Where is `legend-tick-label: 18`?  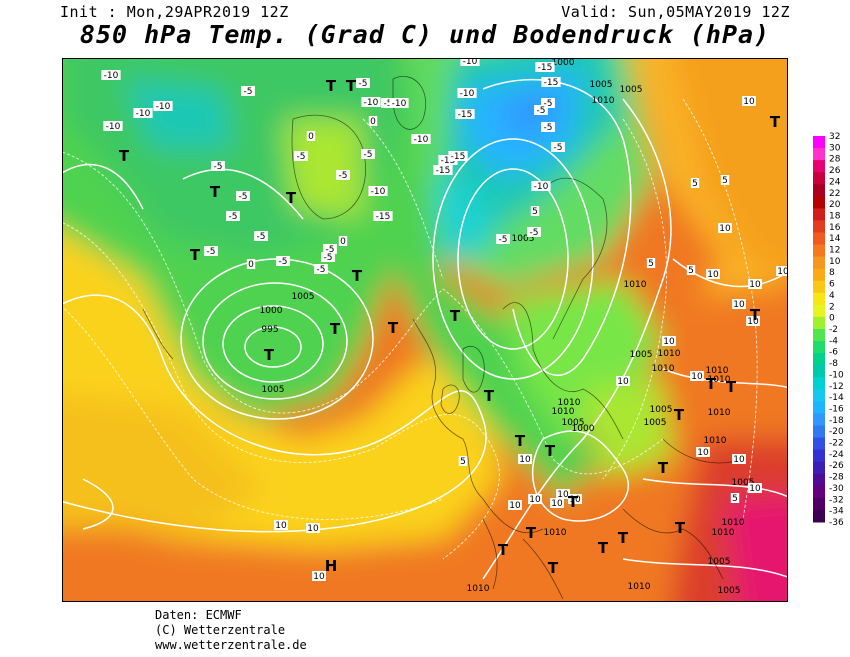
legend-tick-label: 18 is located at coordinates (835, 216).